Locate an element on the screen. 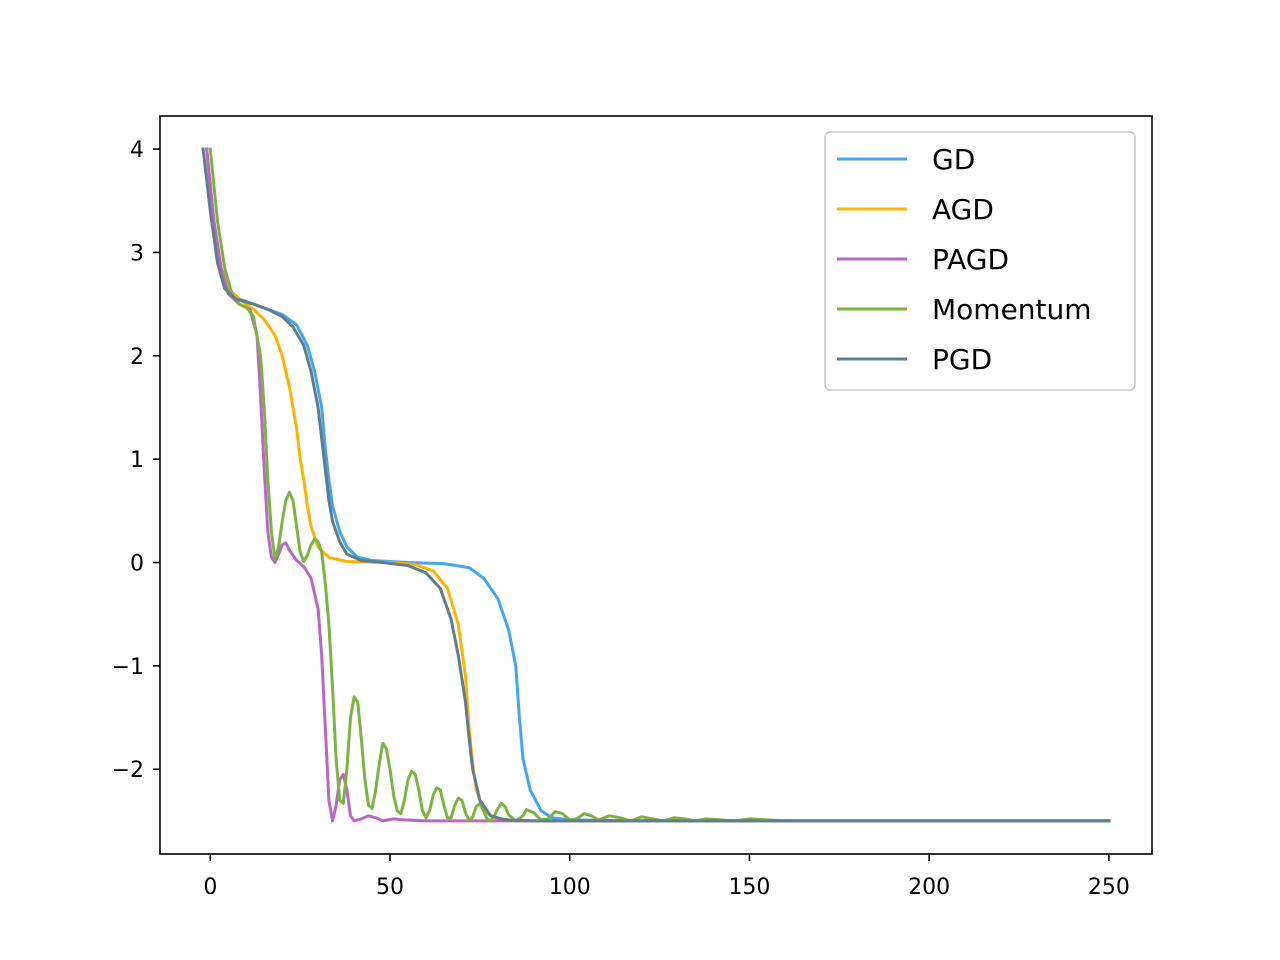 This screenshot has height=960, width=1280. legend-label-gd: GD is located at coordinates (953, 159).